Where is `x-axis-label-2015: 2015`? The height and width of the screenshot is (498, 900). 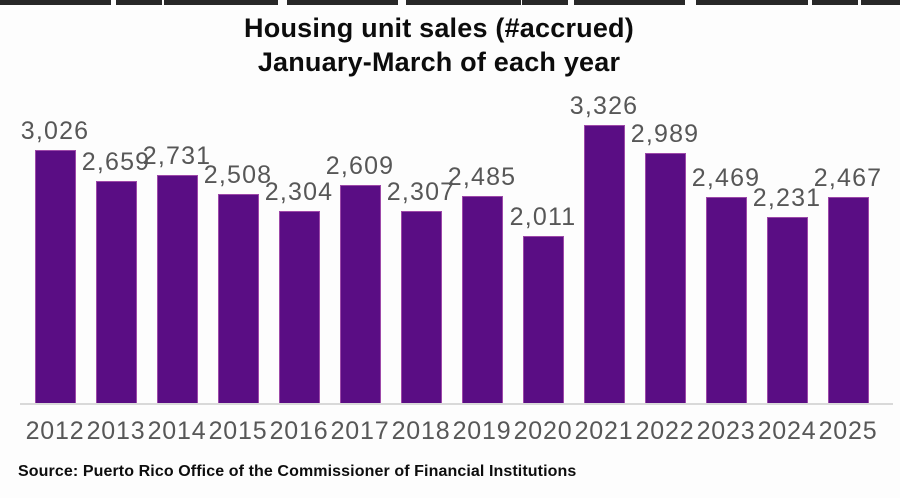 x-axis-label-2015: 2015 is located at coordinates (238, 431).